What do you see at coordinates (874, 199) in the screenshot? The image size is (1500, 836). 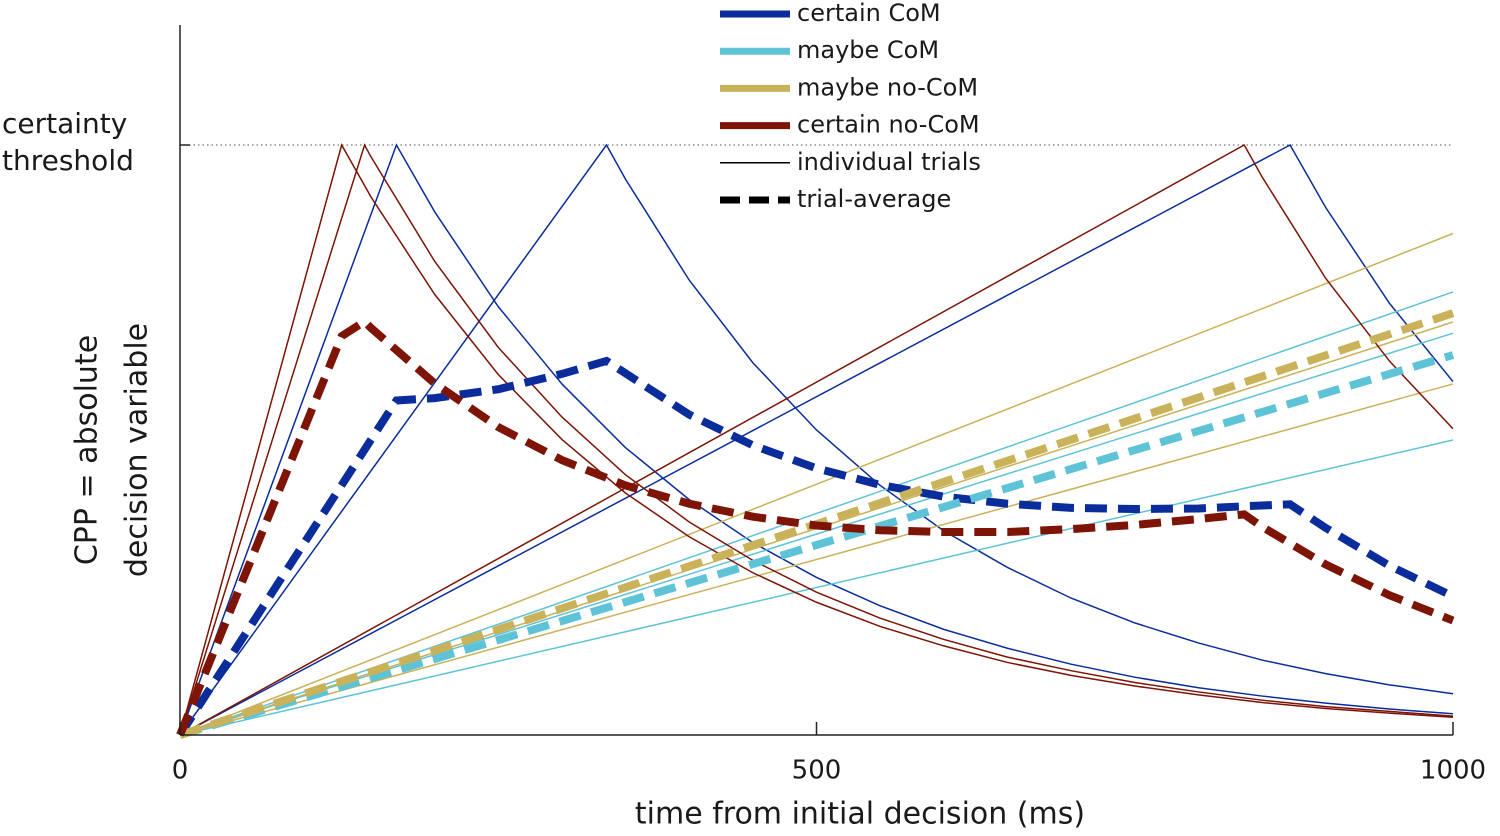 I see `legend-label: trial-average` at bounding box center [874, 199].